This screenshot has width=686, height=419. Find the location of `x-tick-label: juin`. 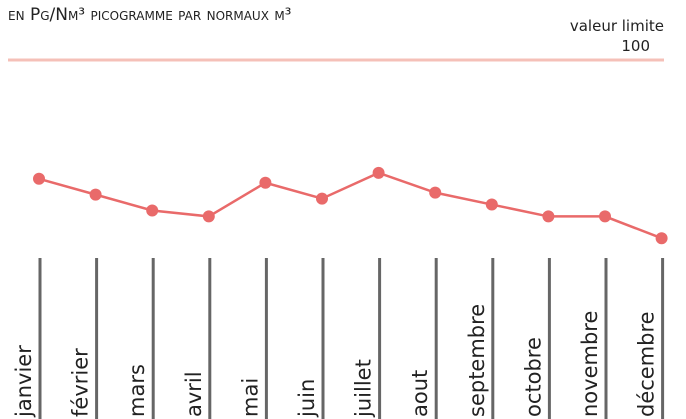

x-tick-label: juin is located at coordinates (307, 398).